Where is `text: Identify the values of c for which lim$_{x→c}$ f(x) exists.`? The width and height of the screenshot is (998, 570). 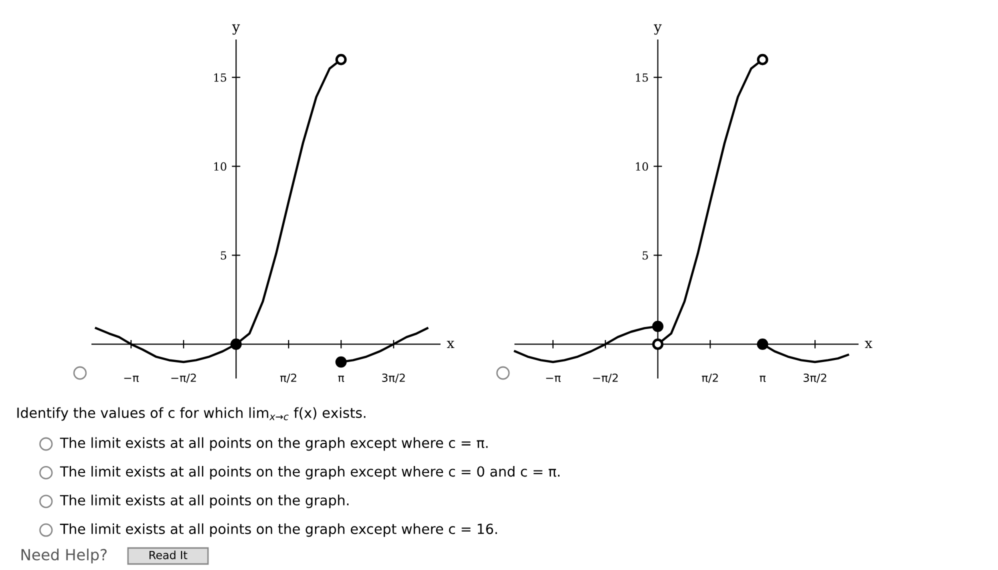 text: Identify the values of c for which lim$_{x→c}$ f(x) exists. is located at coordinates (191, 414).